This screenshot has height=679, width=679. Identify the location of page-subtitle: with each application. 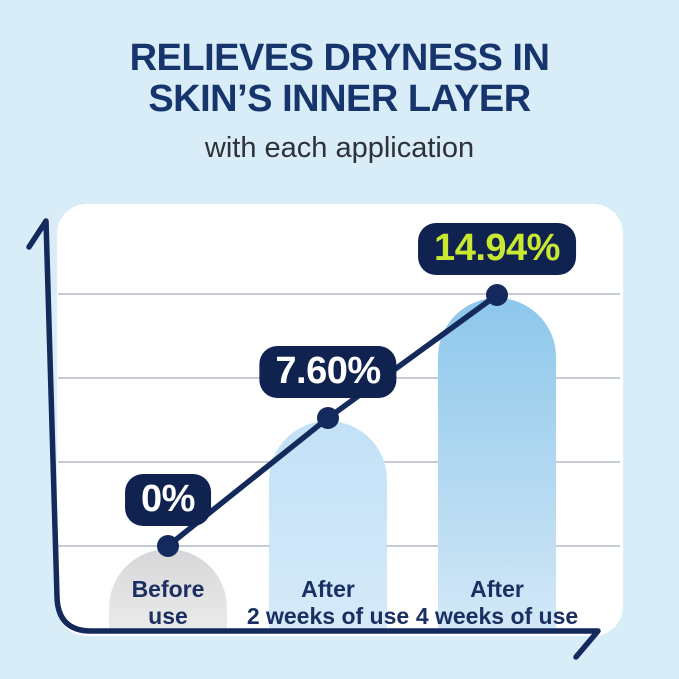
(339, 148).